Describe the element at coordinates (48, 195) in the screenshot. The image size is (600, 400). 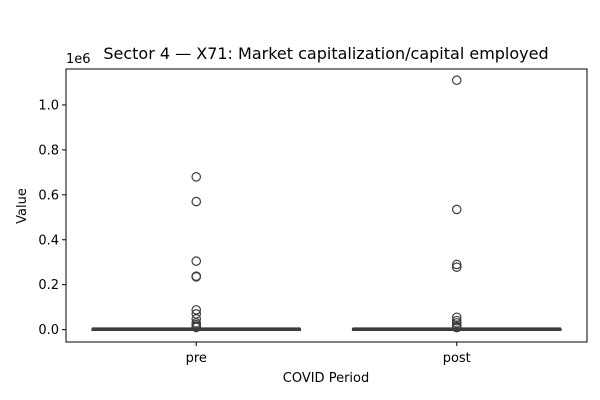
I see `y-tick-label: 0.6` at that location.